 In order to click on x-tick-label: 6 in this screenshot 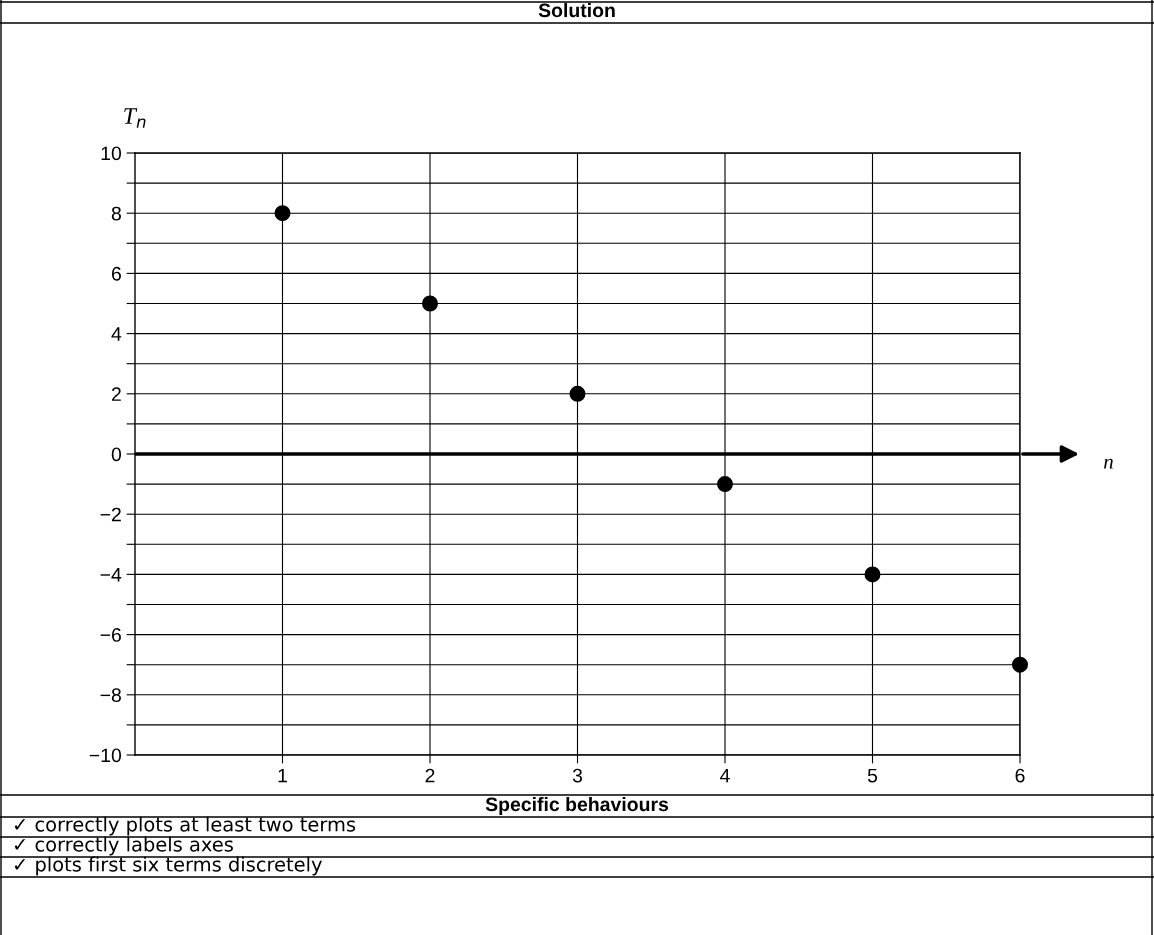, I will do `click(1020, 775)`.